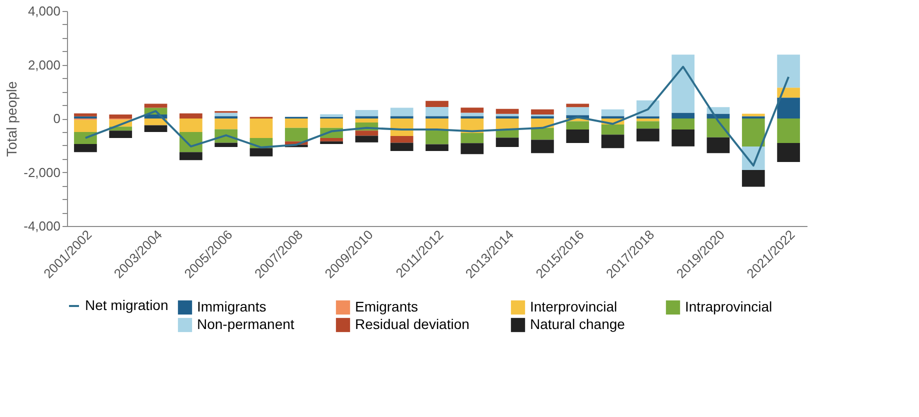  I want to click on y-tick-label: 2,000, so click(44, 64).